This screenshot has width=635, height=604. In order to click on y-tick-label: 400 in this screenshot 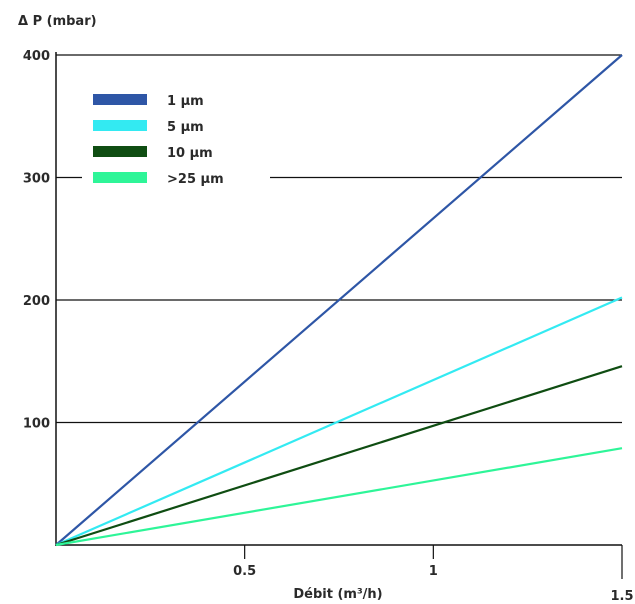, I will do `click(36, 56)`.